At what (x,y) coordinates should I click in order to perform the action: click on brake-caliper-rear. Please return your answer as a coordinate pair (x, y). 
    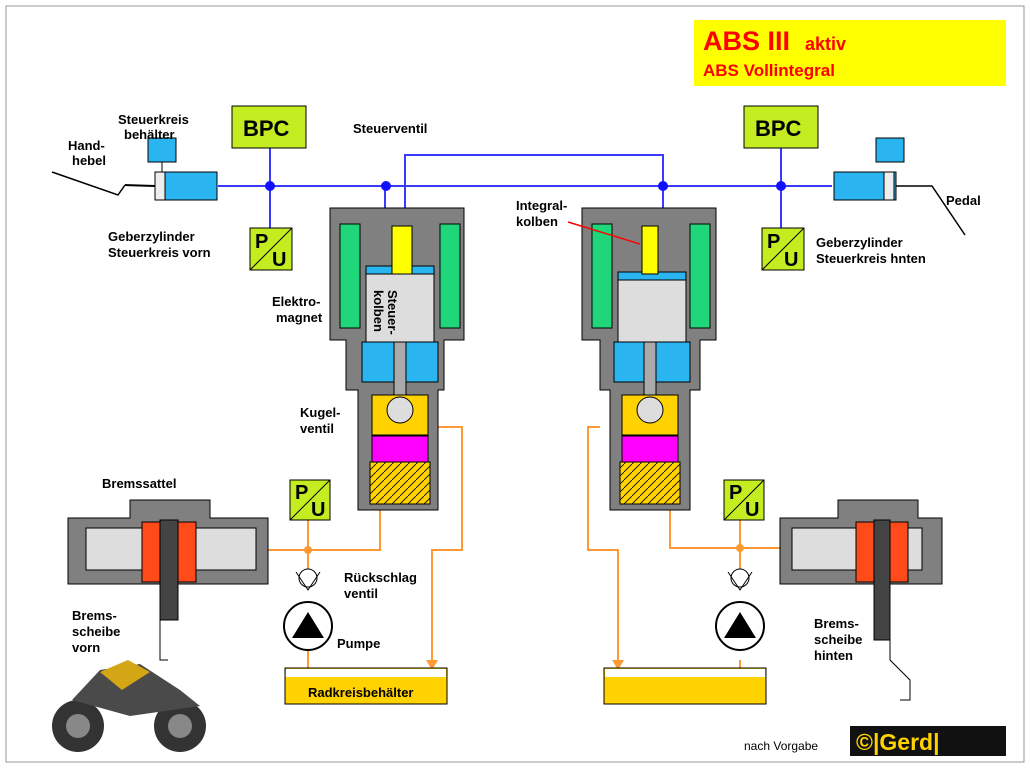
    Looking at the image, I should click on (861, 600).